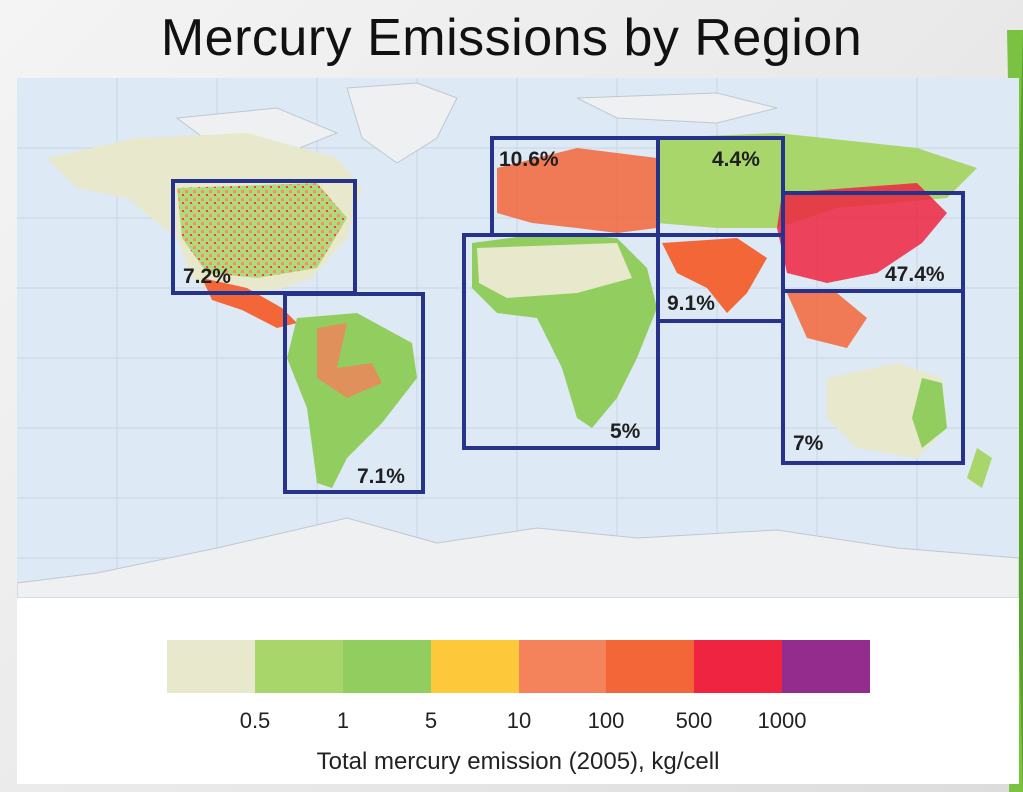 This screenshot has height=792, width=1023. I want to click on south-america-emissions, so click(349, 360).